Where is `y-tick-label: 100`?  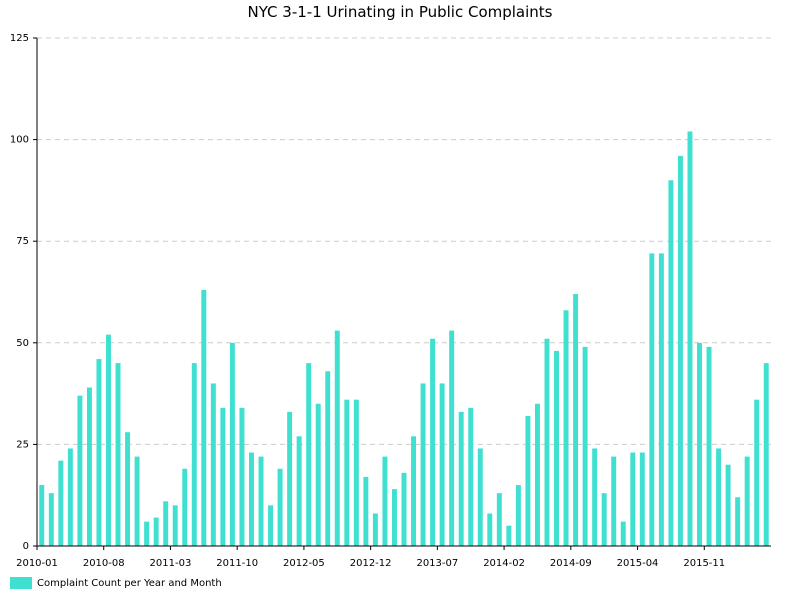
y-tick-label: 100 is located at coordinates (19, 140).